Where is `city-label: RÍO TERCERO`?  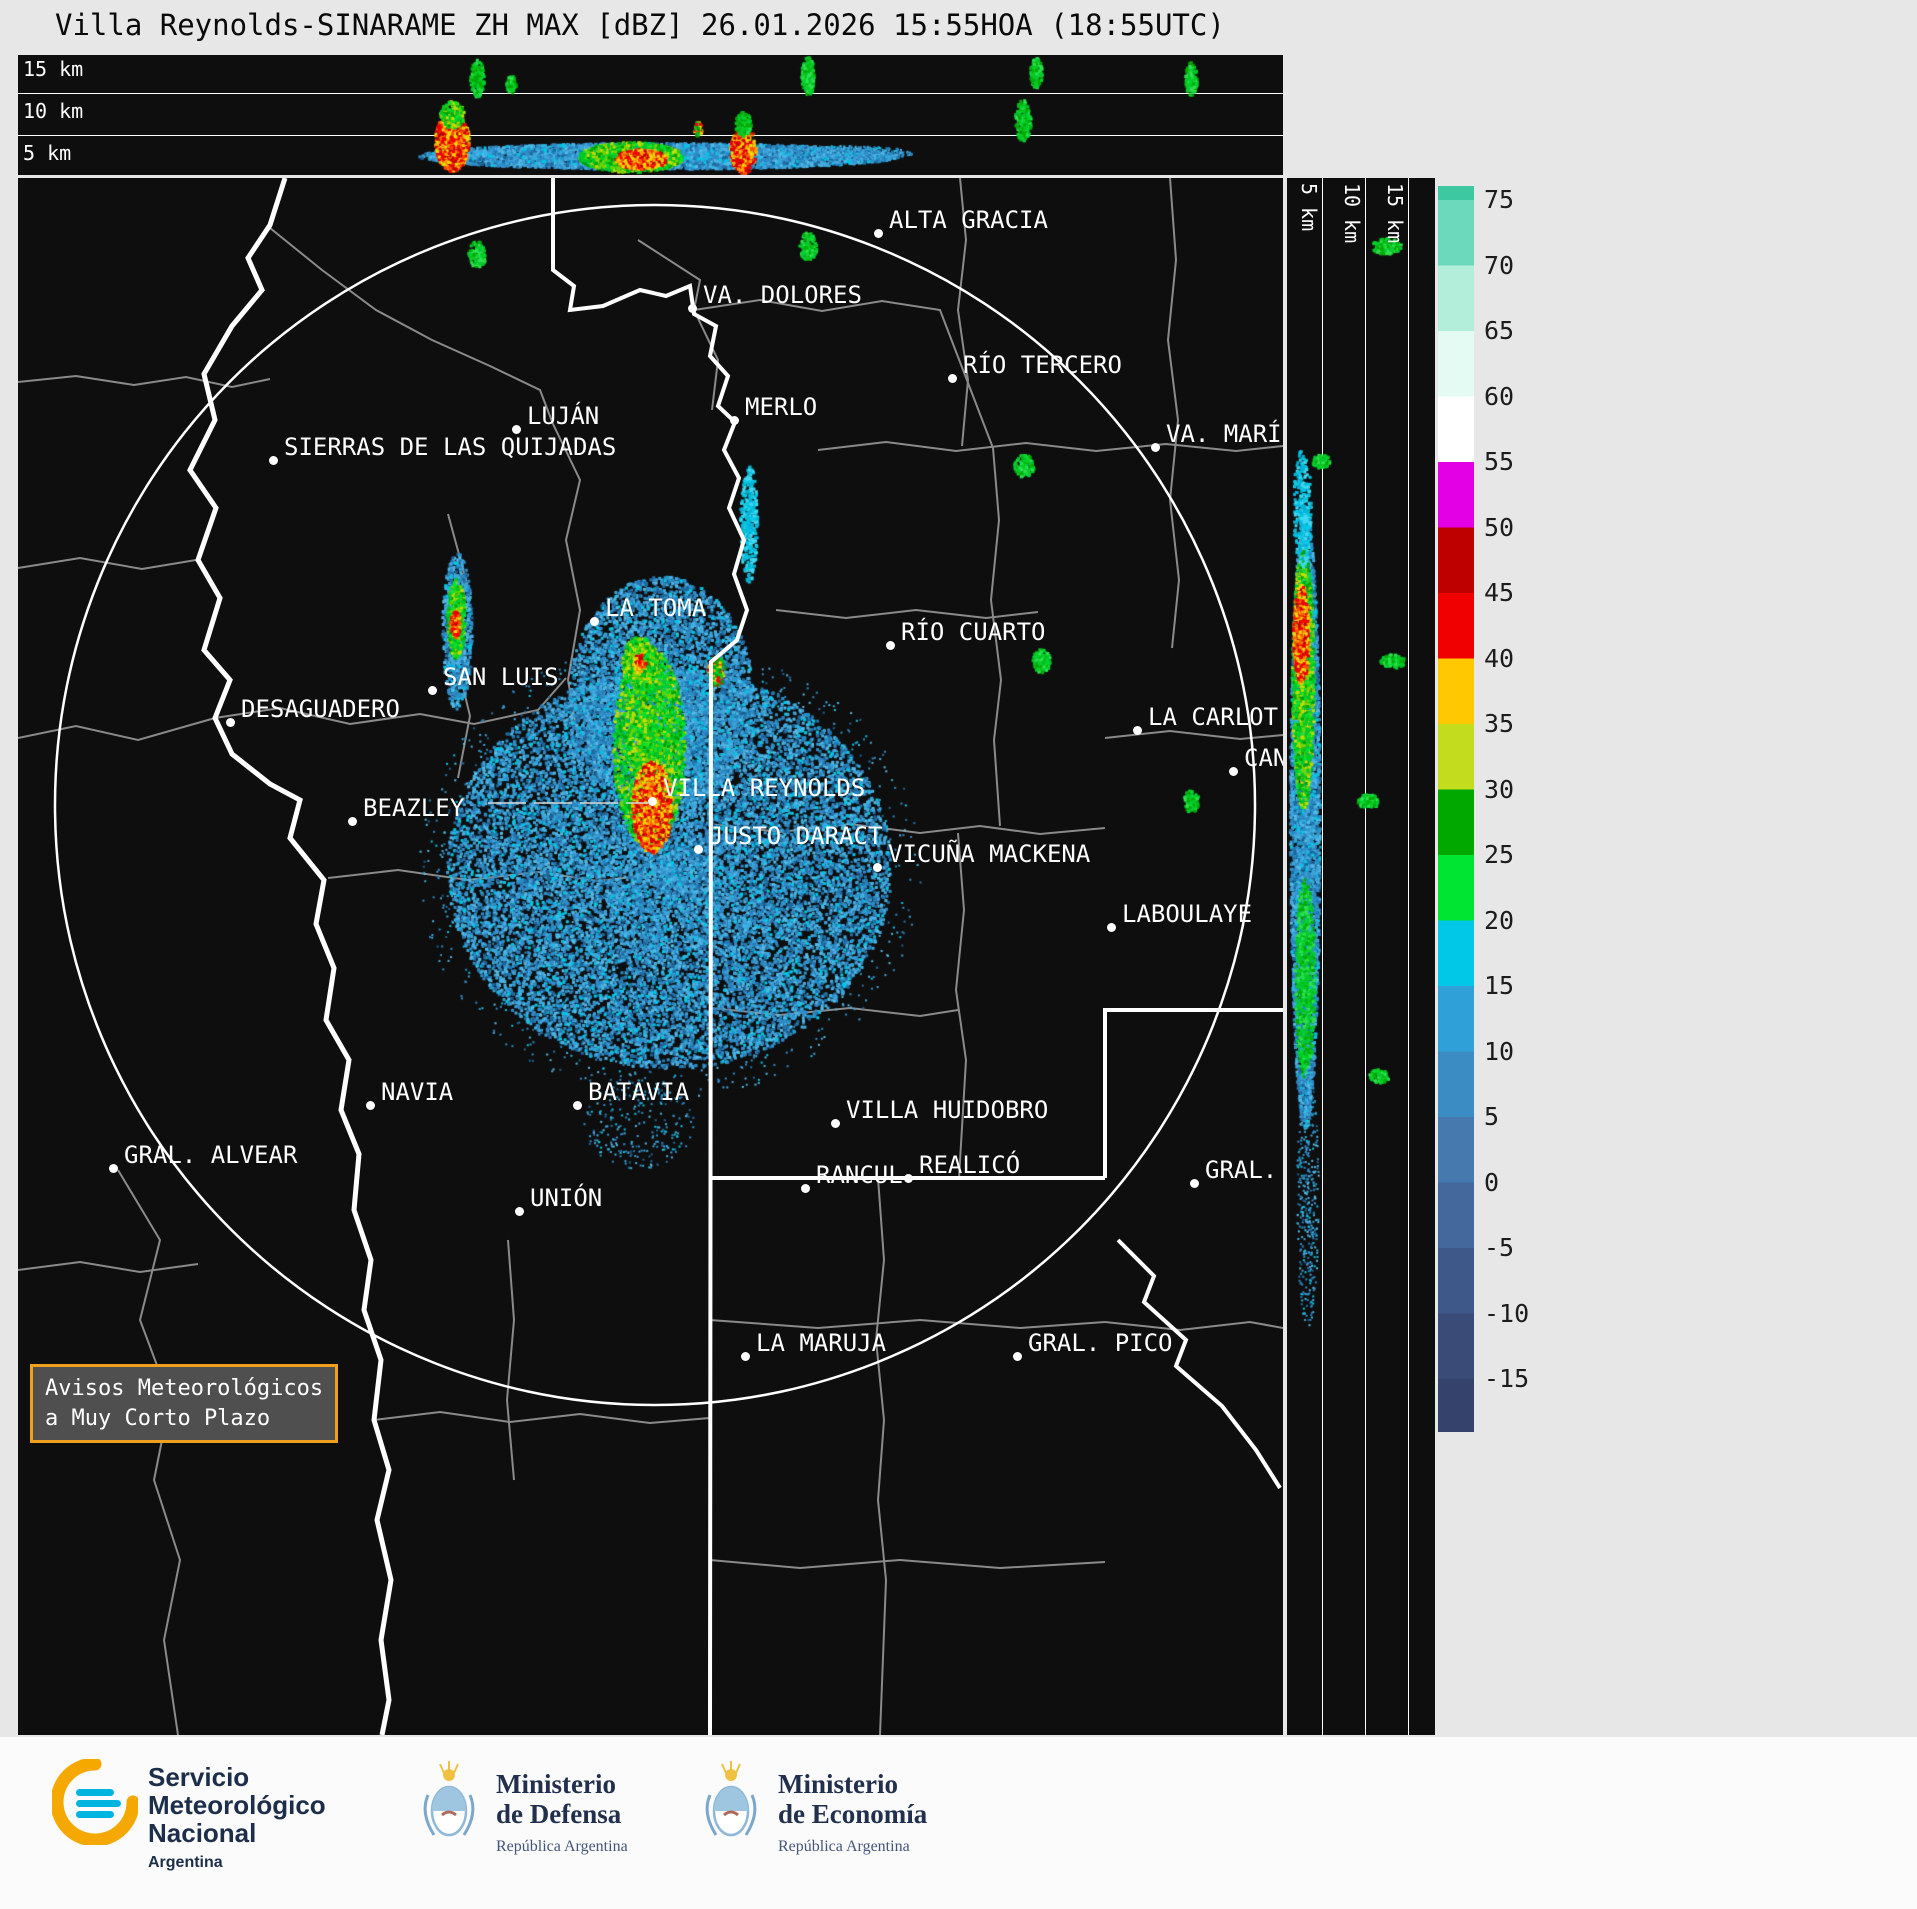
city-label: RÍO TERCERO is located at coordinates (1042, 365).